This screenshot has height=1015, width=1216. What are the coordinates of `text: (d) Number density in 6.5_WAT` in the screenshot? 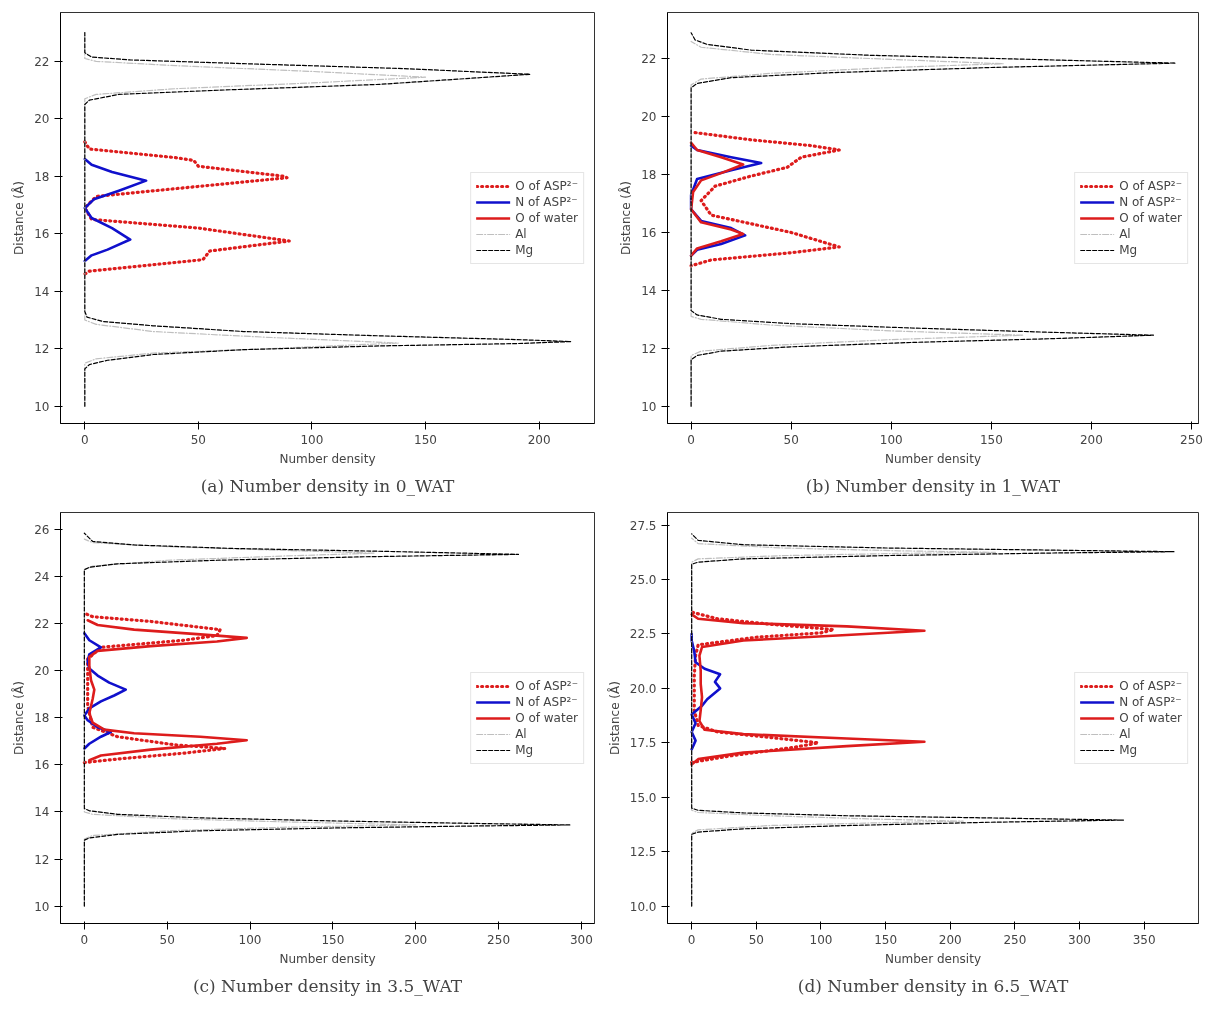 It's located at (933, 985).